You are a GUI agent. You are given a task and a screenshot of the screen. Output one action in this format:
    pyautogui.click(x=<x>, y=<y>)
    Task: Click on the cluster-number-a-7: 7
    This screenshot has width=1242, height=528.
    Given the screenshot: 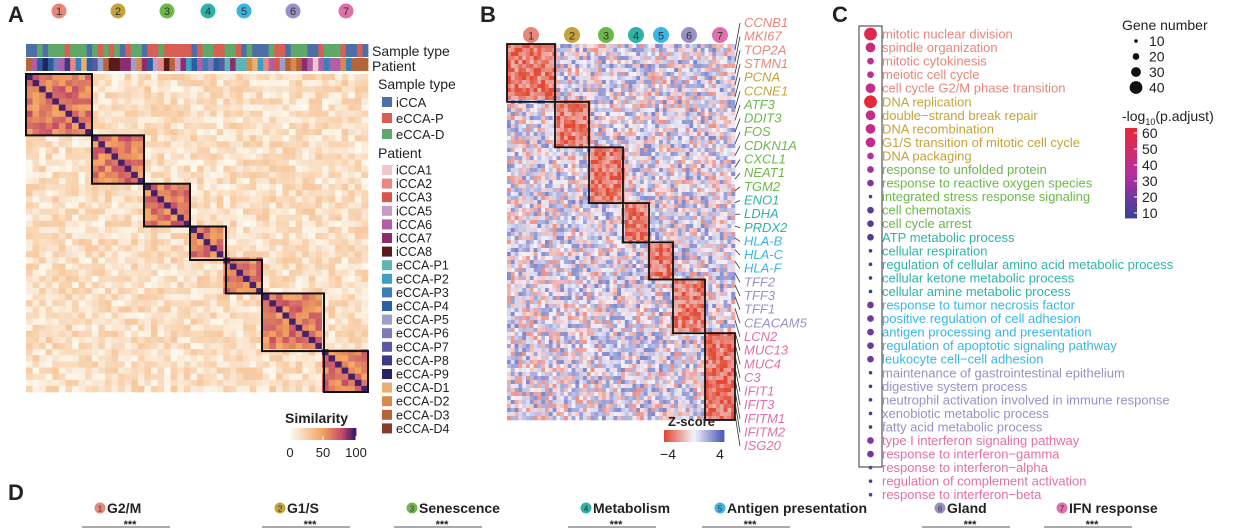 What is the action you would take?
    pyautogui.click(x=346, y=12)
    